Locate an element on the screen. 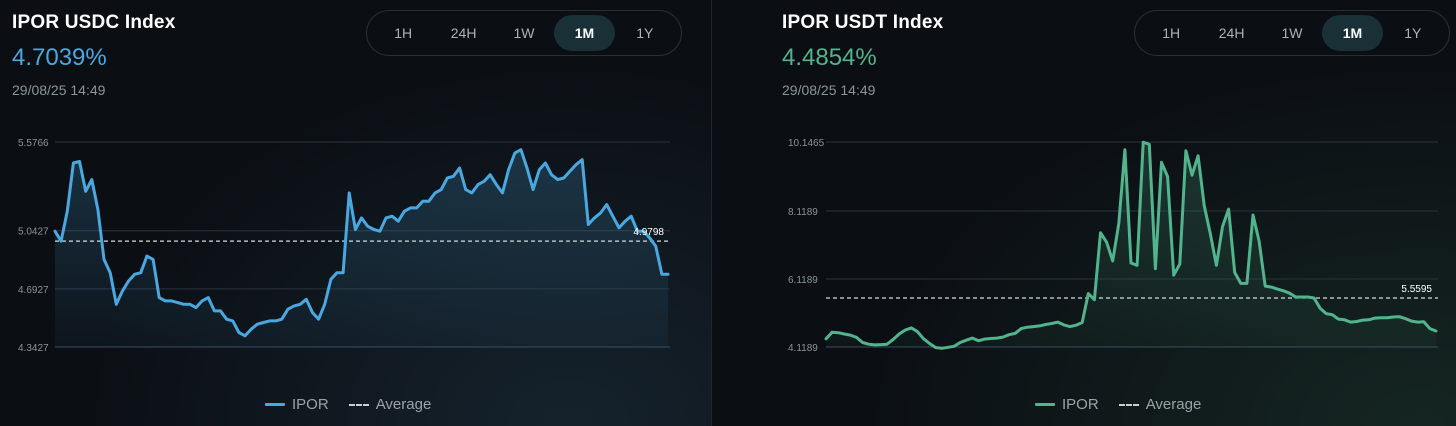 The height and width of the screenshot is (426, 1456). usdt-tab-1w: 1W is located at coordinates (1292, 33).